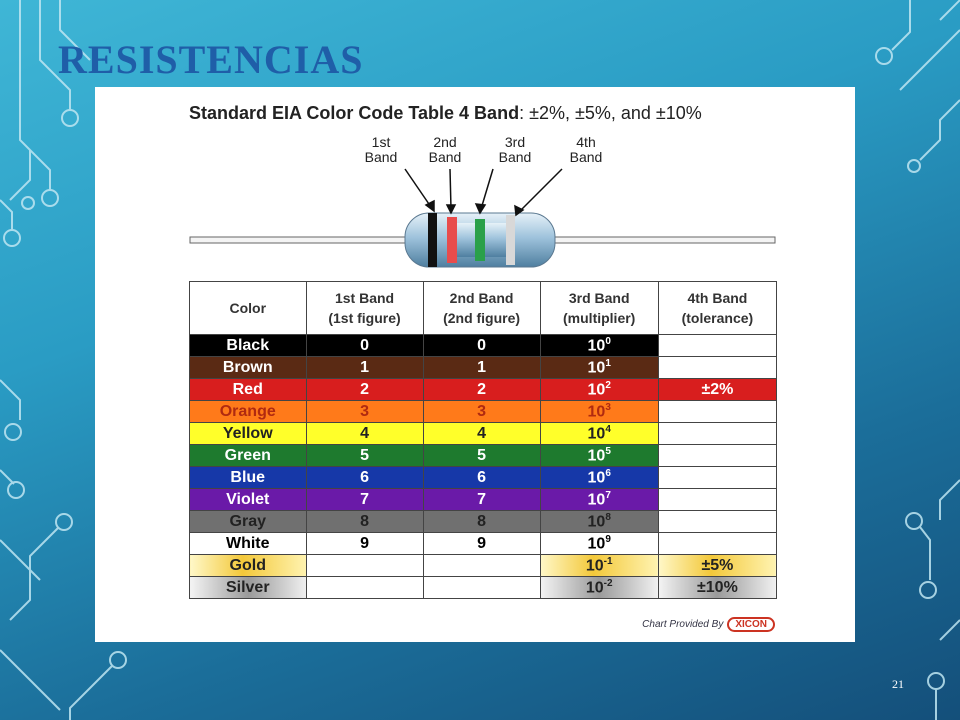 Image resolution: width=960 pixels, height=720 pixels. I want to click on cell-multiplier: 103, so click(599, 411).